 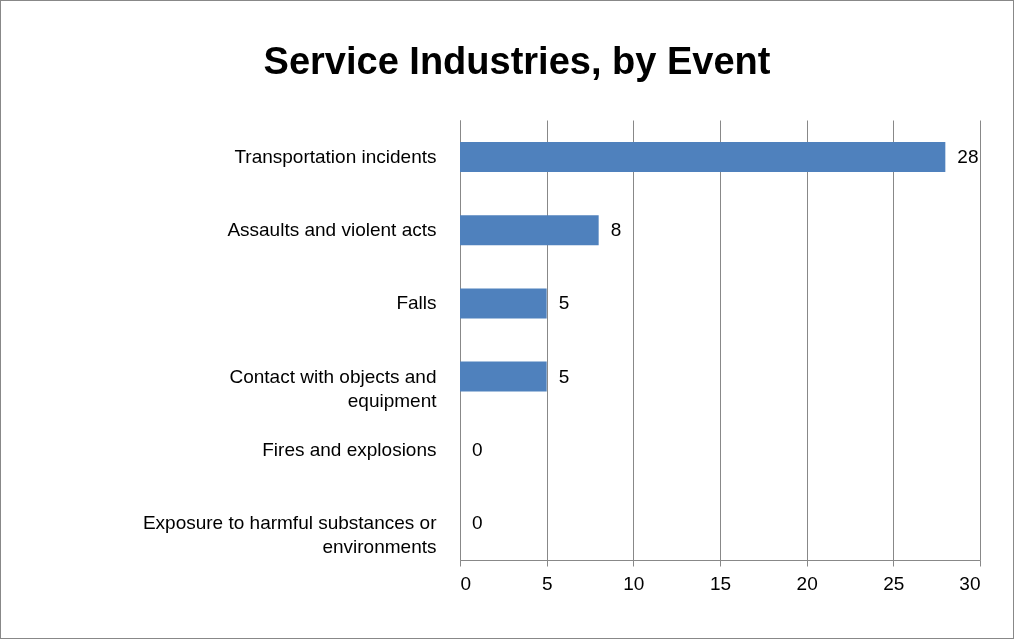 I want to click on x-tick-label: 5, so click(x=547, y=583).